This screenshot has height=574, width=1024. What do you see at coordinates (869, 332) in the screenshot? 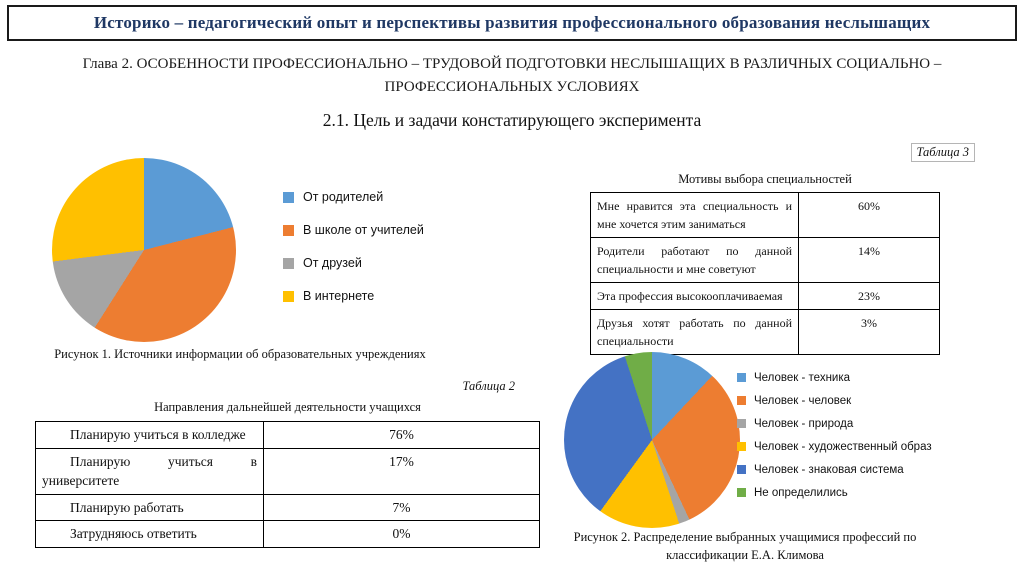
I see `table-cell-value: 3%` at bounding box center [869, 332].